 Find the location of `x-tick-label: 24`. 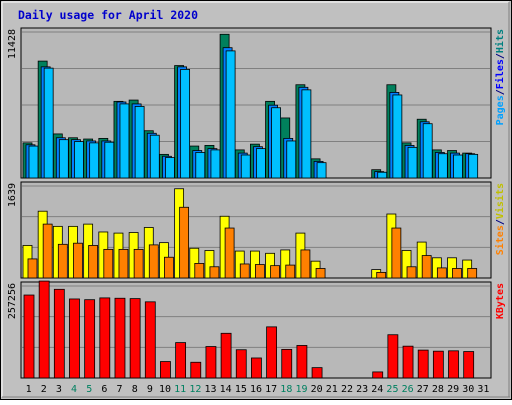

x-tick-label: 24 is located at coordinates (377, 389).